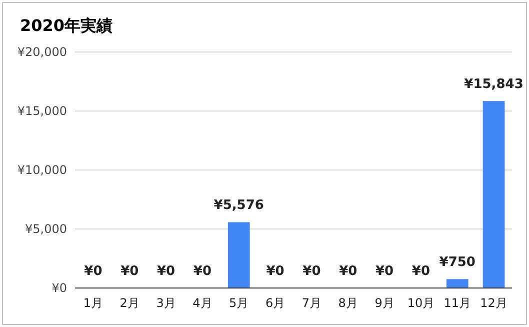 The height and width of the screenshot is (327, 529). I want to click on x-tick-label: 12月, so click(494, 303).